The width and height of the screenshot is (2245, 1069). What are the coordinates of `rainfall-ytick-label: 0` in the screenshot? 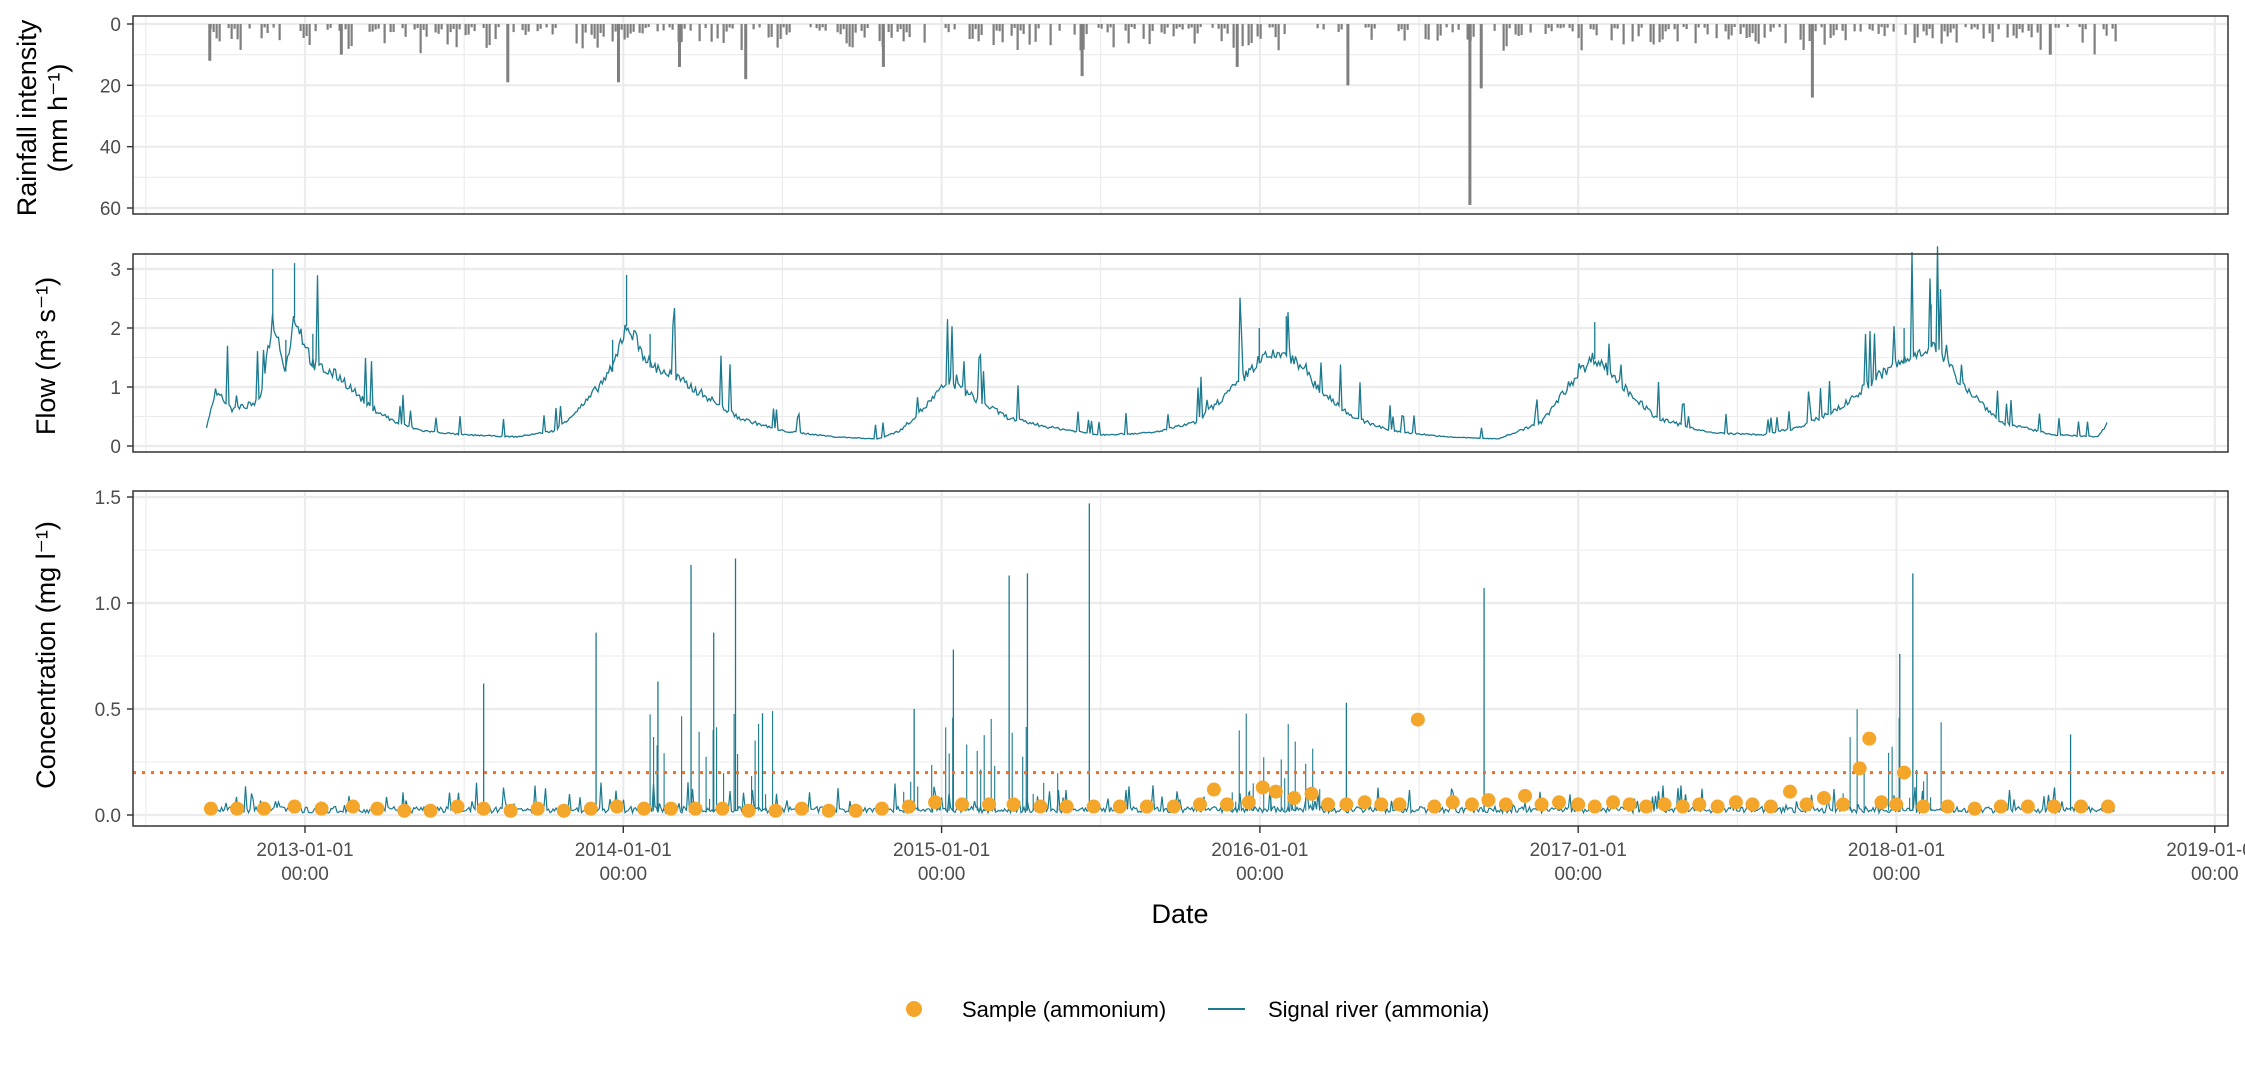 It's located at (115, 25).